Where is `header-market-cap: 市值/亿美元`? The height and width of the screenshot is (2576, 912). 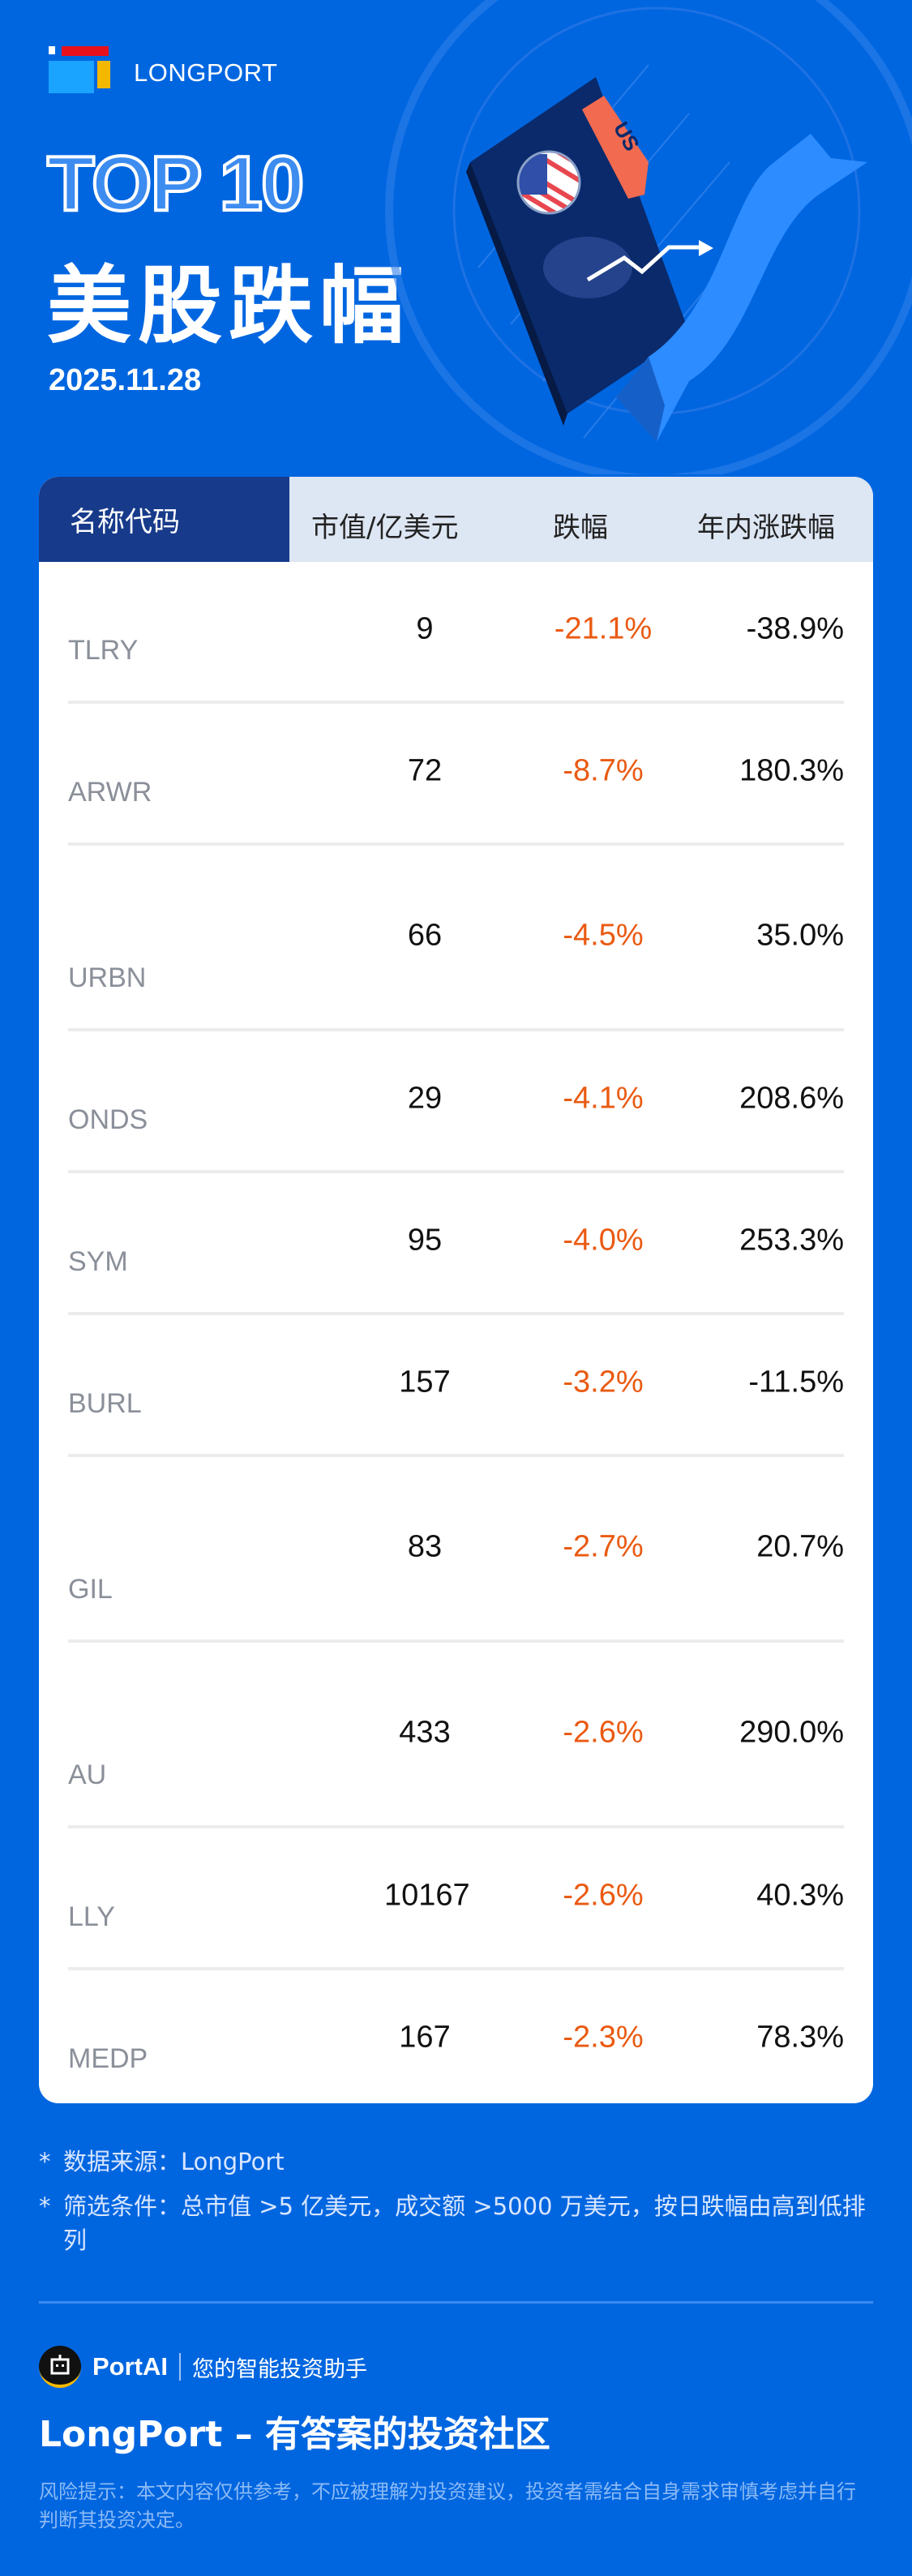 header-market-cap: 市值/亿美元 is located at coordinates (385, 528).